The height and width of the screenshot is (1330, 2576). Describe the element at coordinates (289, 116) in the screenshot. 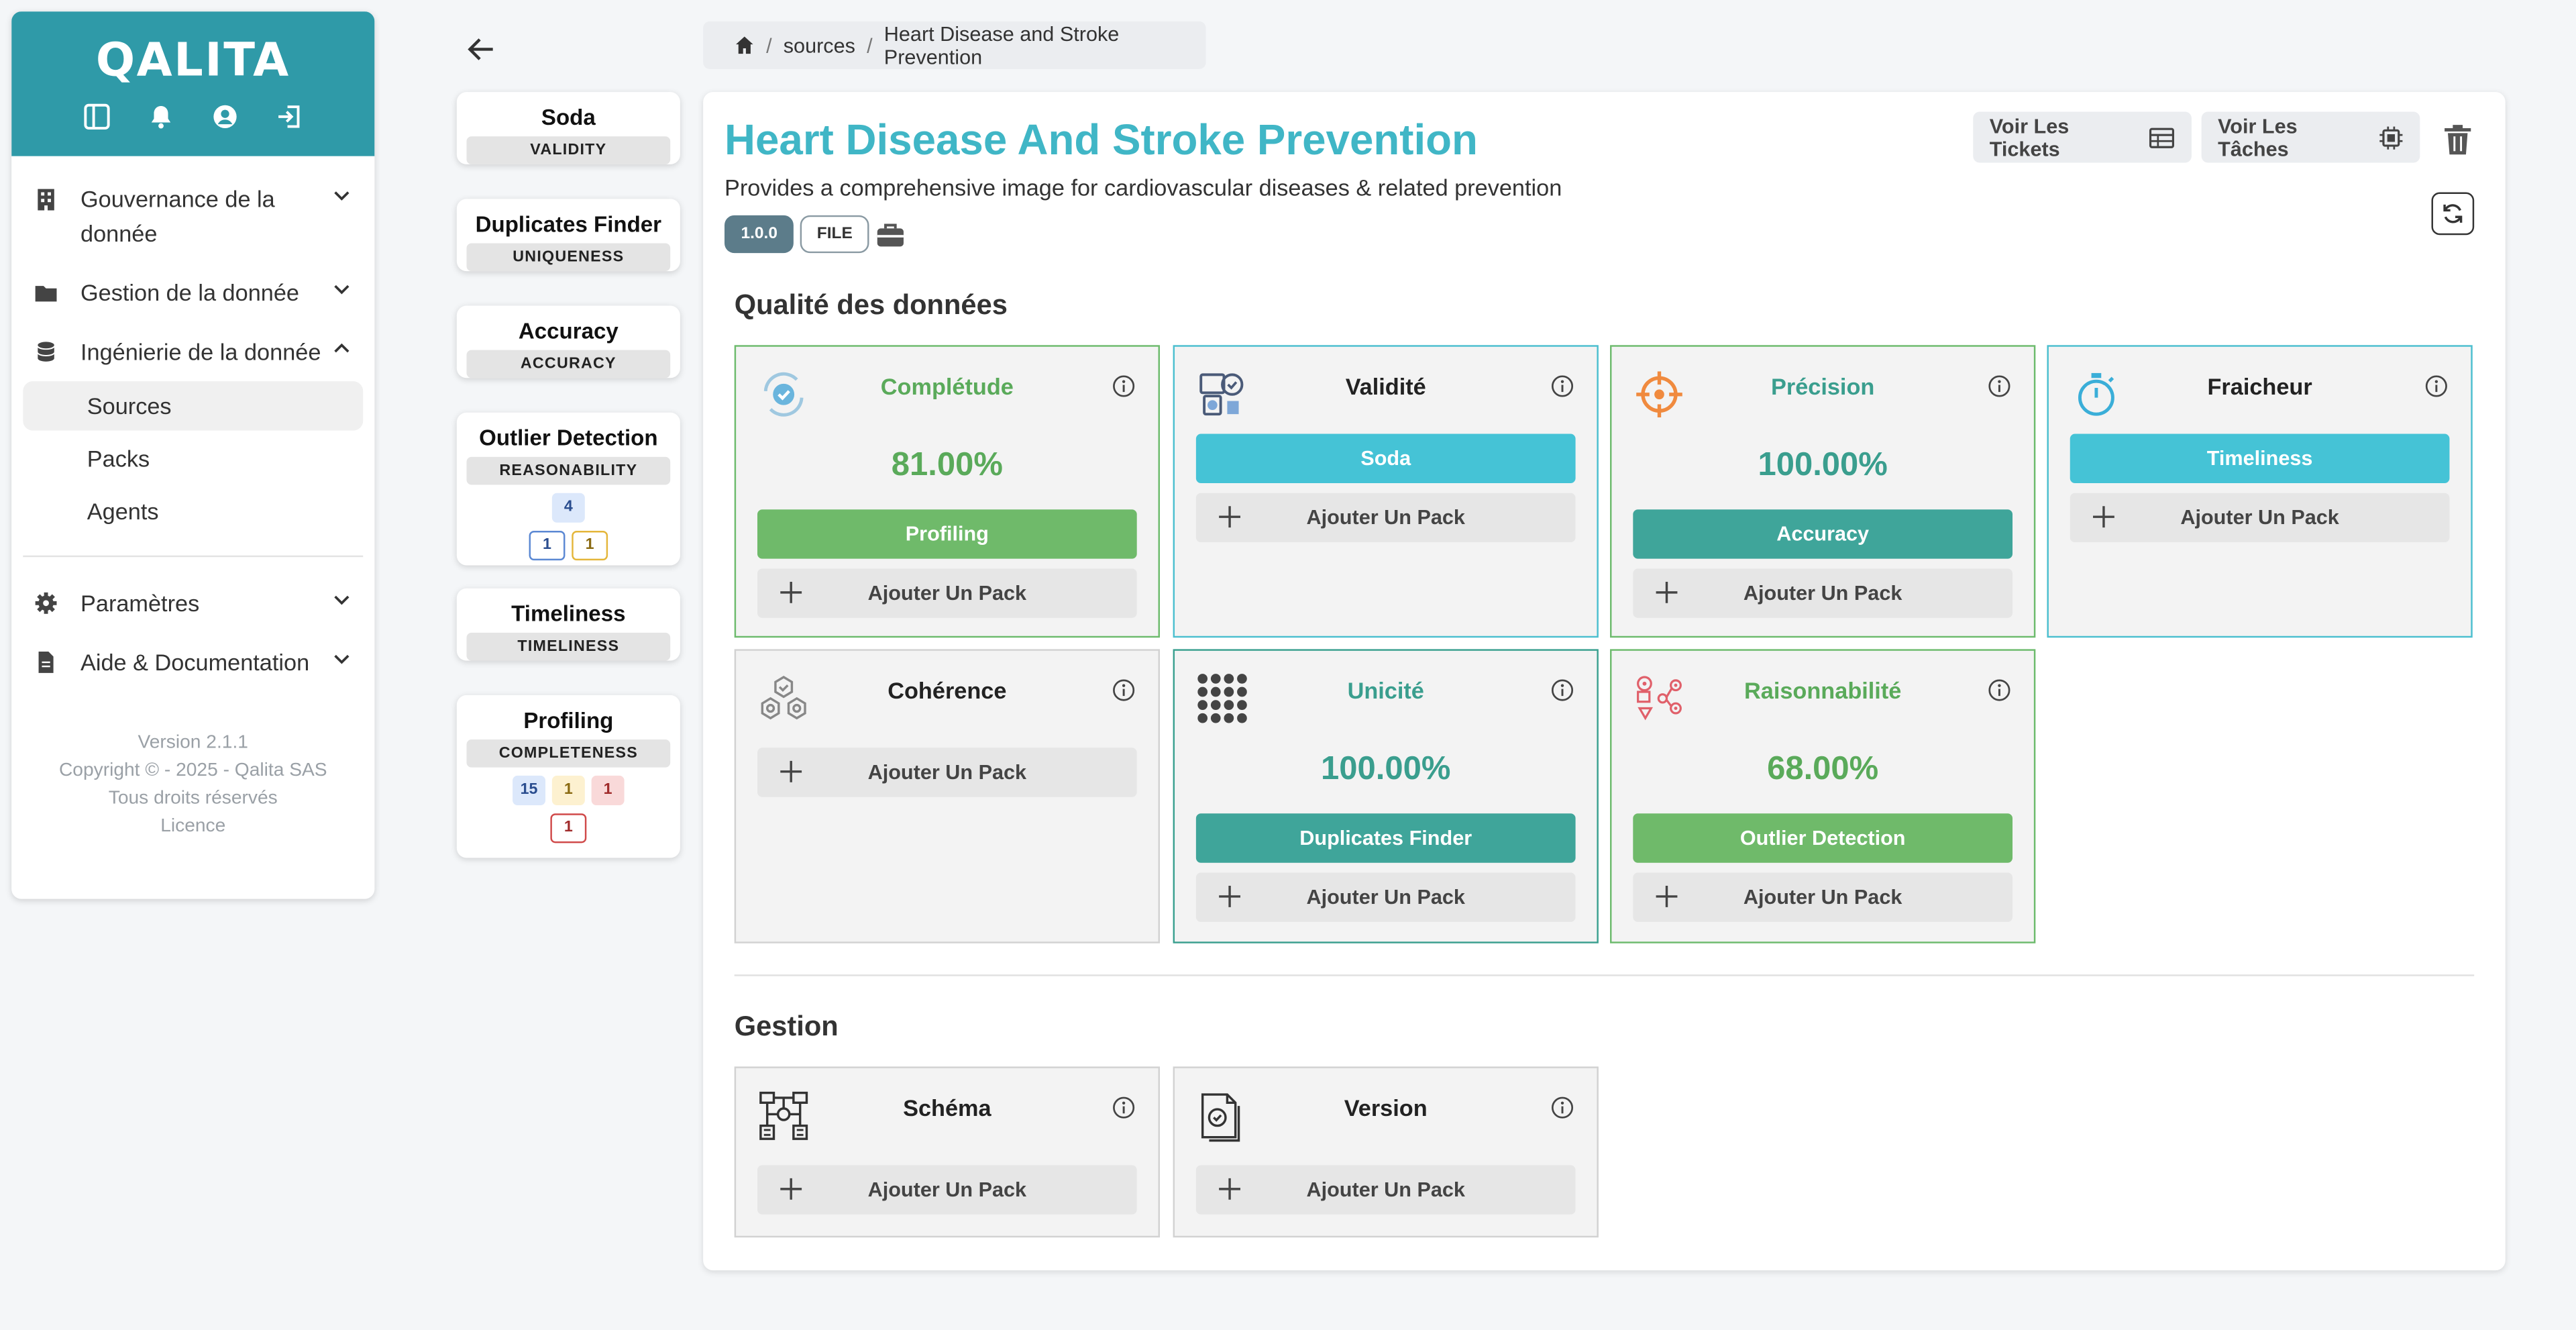

I see `login-icon` at that location.